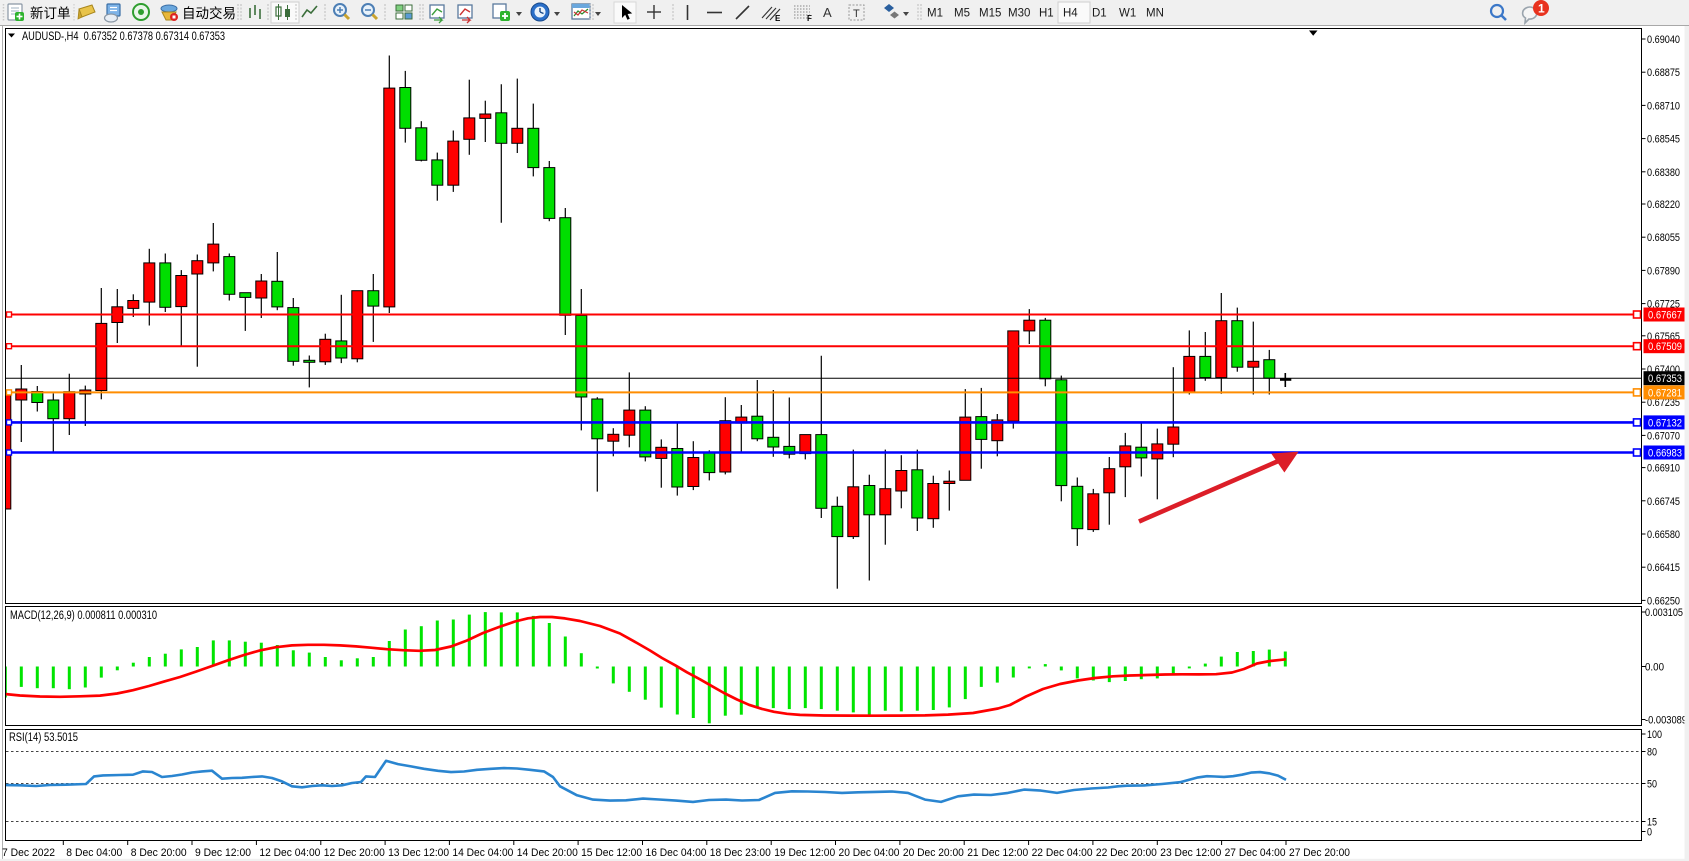 This screenshot has width=1689, height=861. What do you see at coordinates (740, 853) in the screenshot?
I see `svg-text: 18 Dec 23:00` at bounding box center [740, 853].